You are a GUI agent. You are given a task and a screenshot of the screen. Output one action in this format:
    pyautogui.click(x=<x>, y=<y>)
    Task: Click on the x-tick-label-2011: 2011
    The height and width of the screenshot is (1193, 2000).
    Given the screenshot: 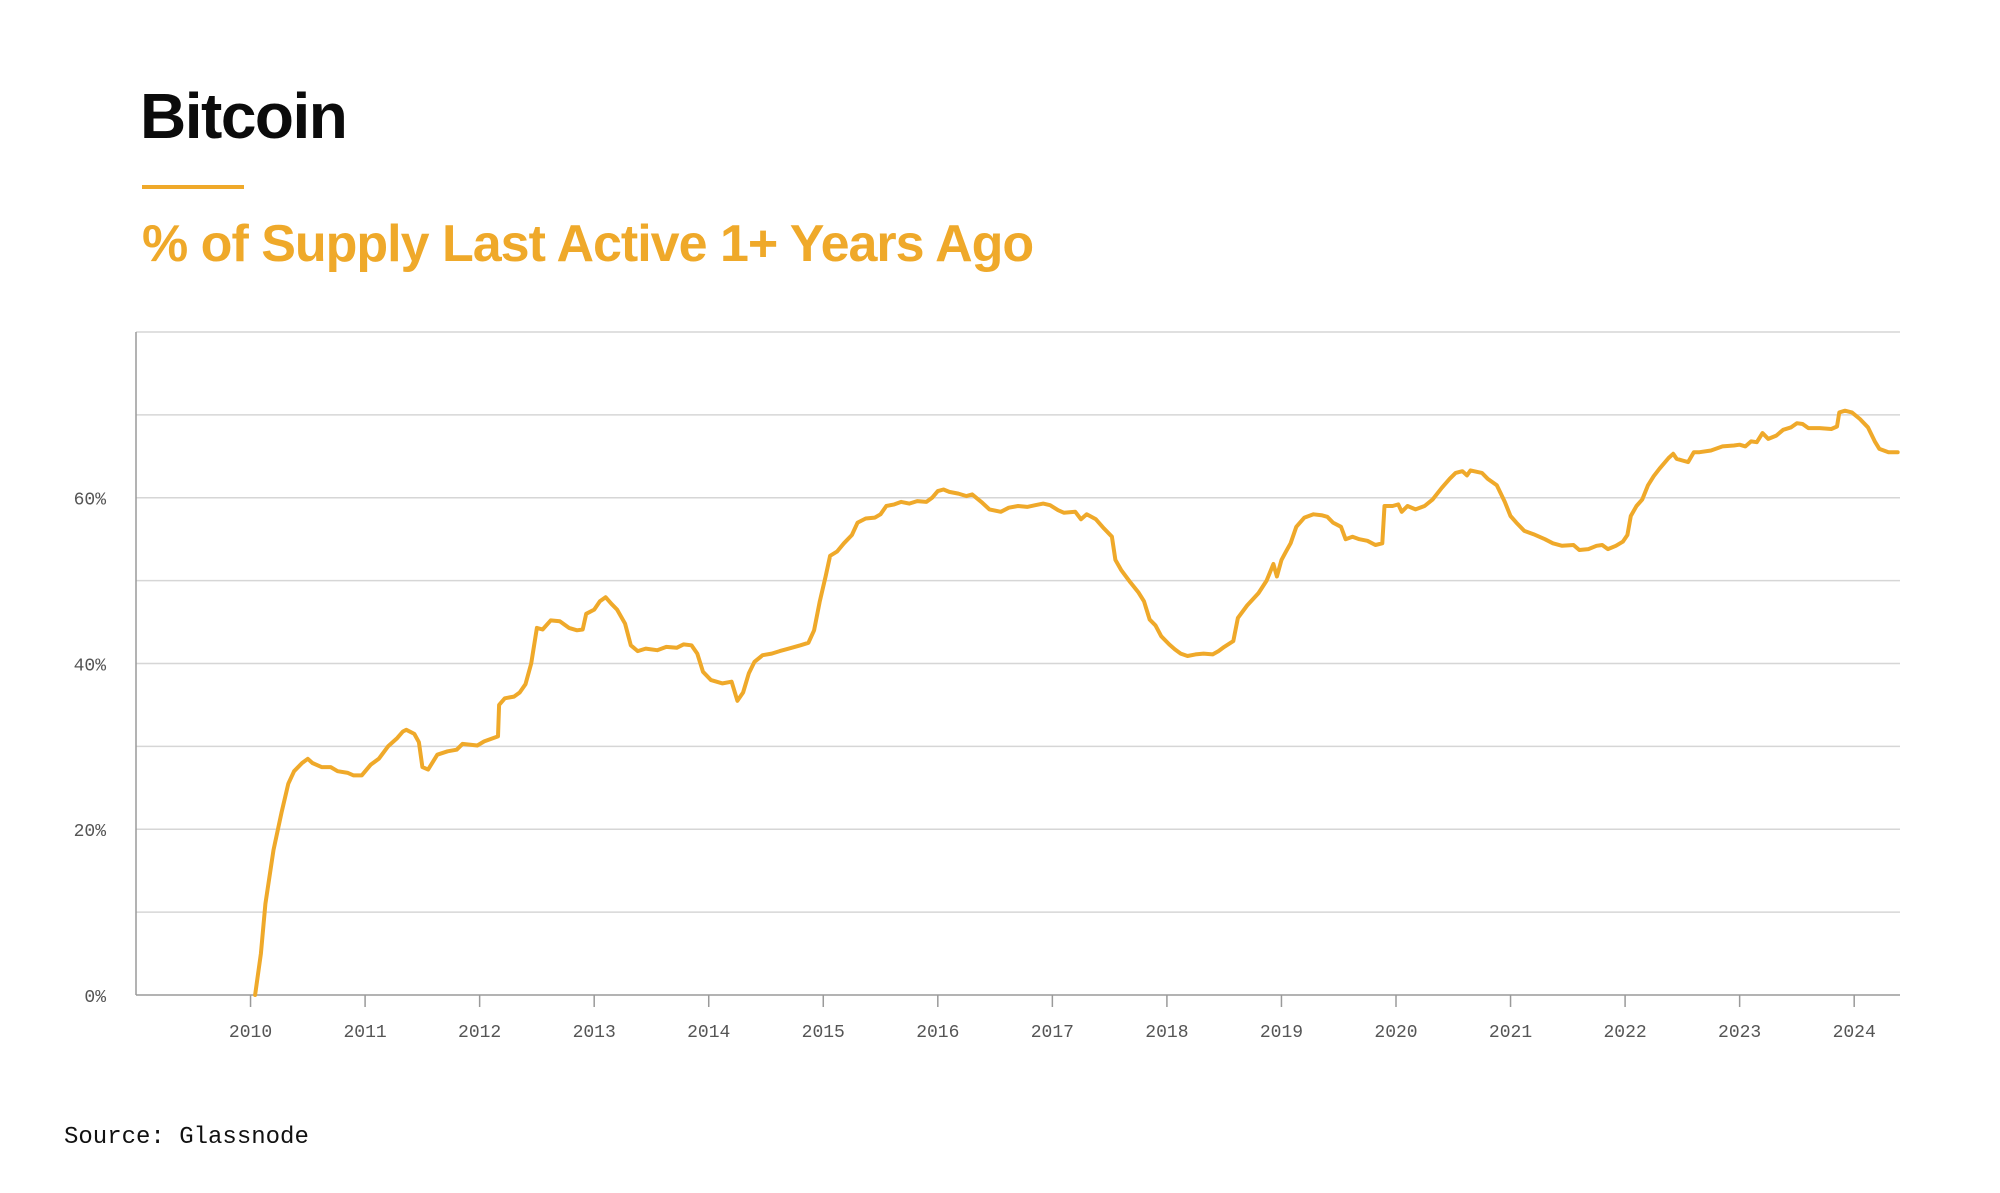 What is the action you would take?
    pyautogui.click(x=364, y=1033)
    